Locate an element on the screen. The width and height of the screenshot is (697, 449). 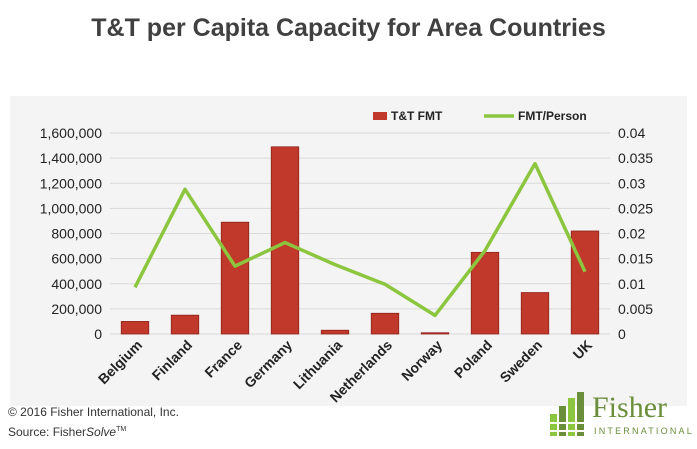
fisher-logo: Fisher INTERNATIONAL is located at coordinates (620, 416).